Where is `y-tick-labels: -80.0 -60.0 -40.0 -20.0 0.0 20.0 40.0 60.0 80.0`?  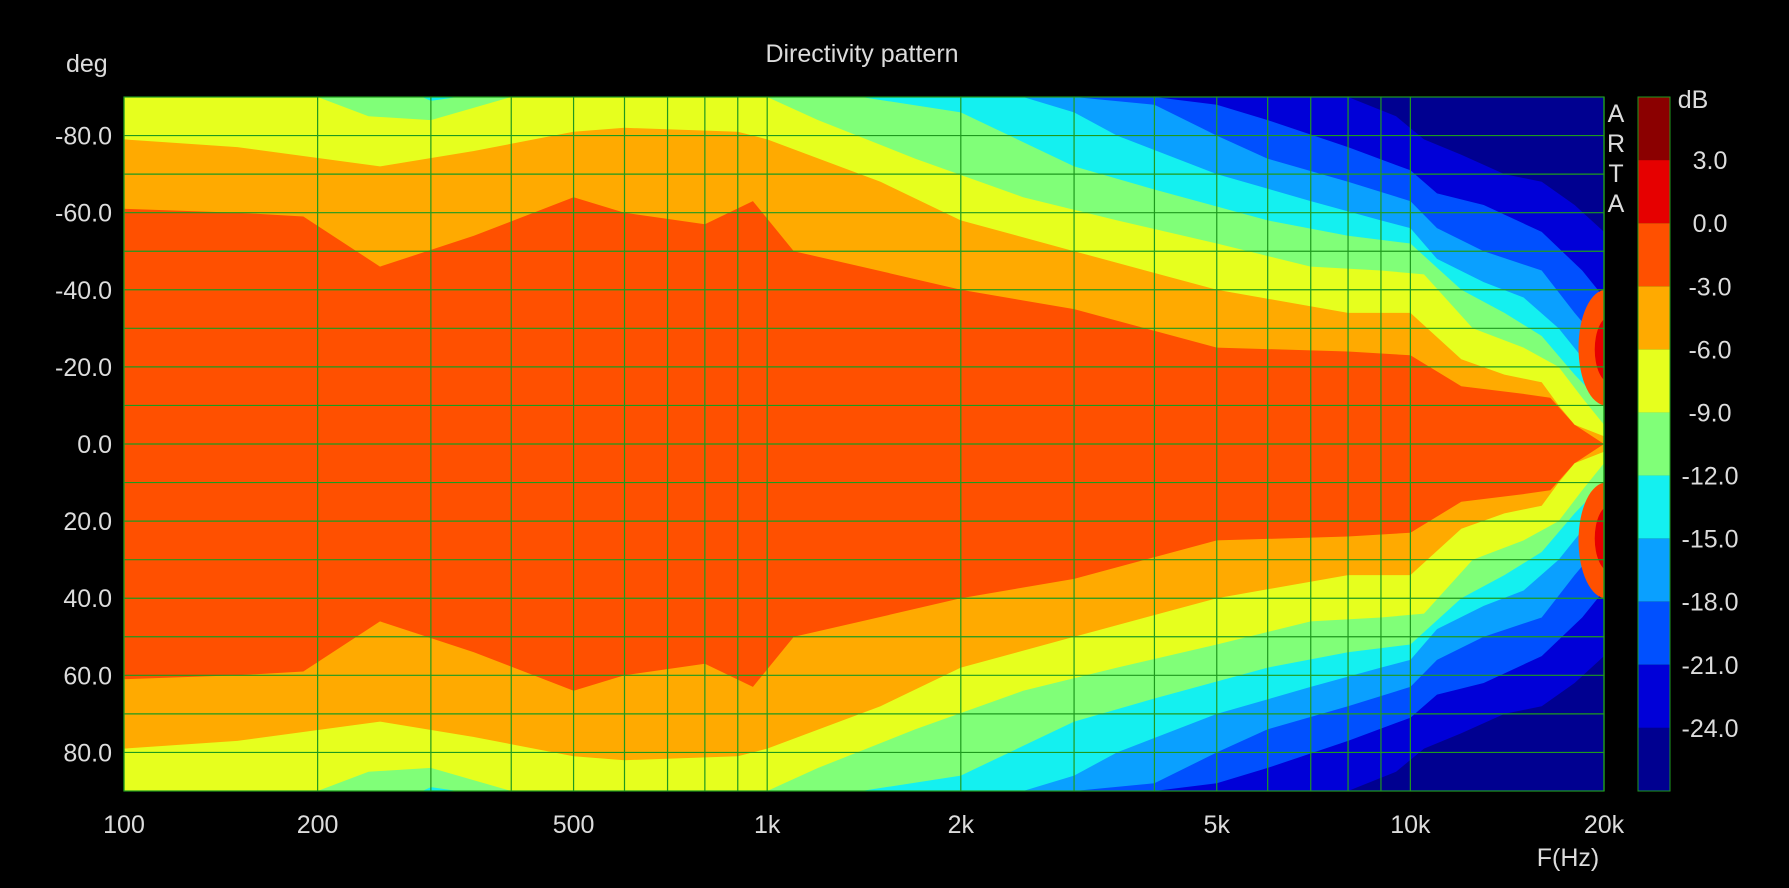 y-tick-labels: -80.0 -60.0 -40.0 -20.0 0.0 20.0 40.0 60.0 80.0 is located at coordinates (83, 445).